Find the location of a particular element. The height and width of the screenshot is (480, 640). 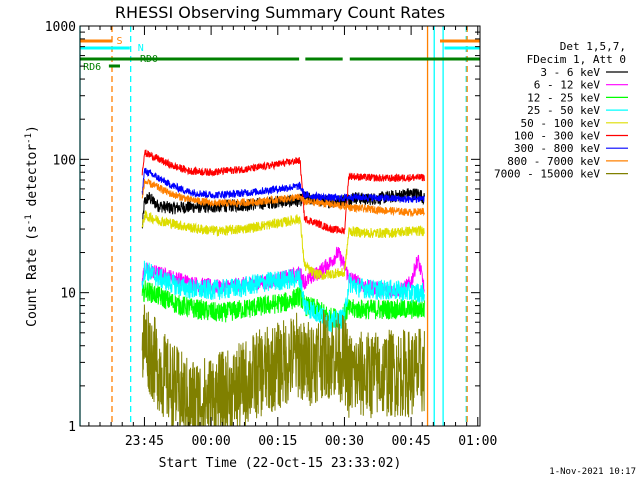

legend-label-0: 3 - 6 keV is located at coordinates (570, 72).